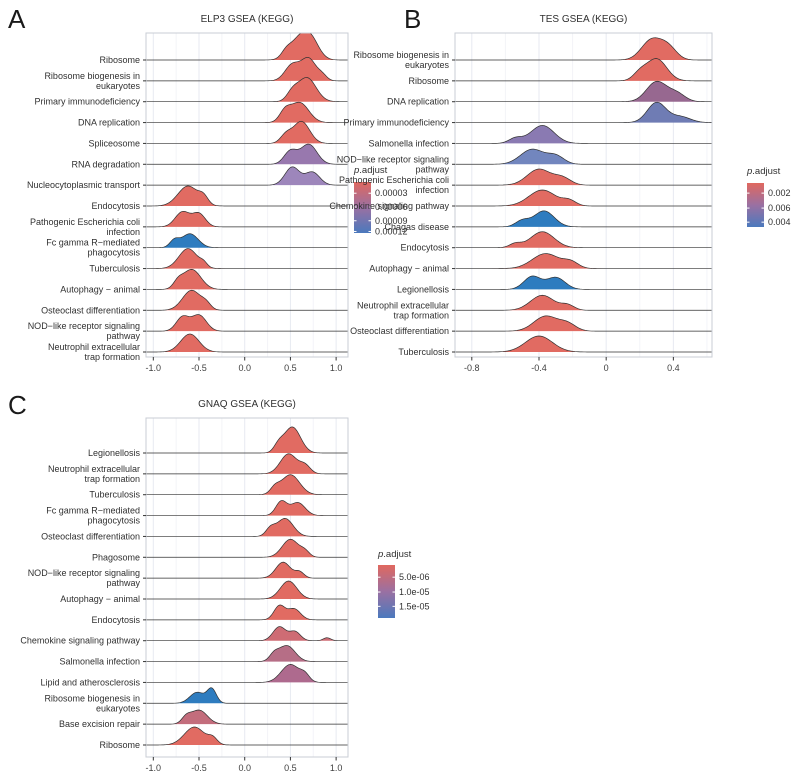 This screenshot has width=800, height=783. I want to click on panel-c-ridges, so click(247, 586).